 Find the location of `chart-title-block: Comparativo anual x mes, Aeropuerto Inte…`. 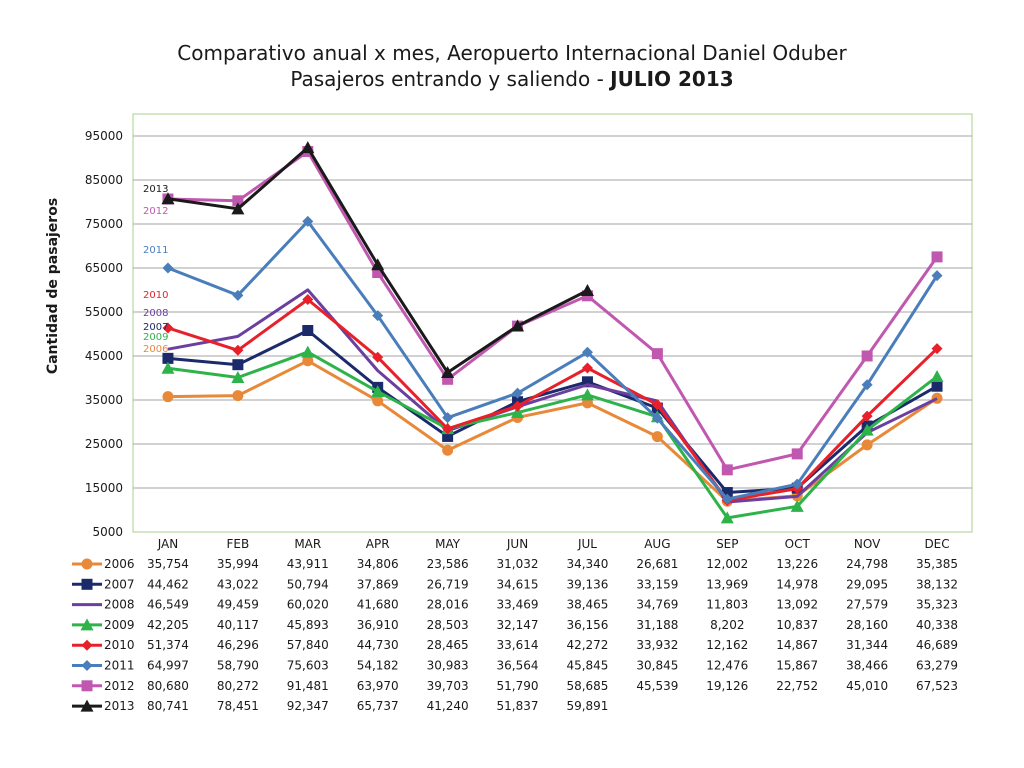

chart-title-block: Comparativo anual x mes, Aeropuerto Inte… is located at coordinates (512, 66).